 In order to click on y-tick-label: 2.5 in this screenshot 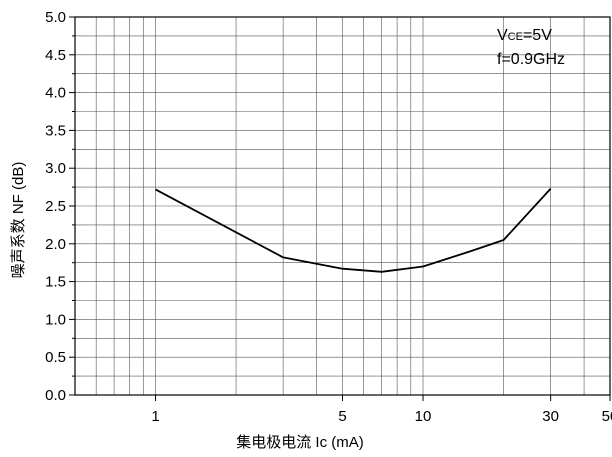, I will do `click(55, 206)`.